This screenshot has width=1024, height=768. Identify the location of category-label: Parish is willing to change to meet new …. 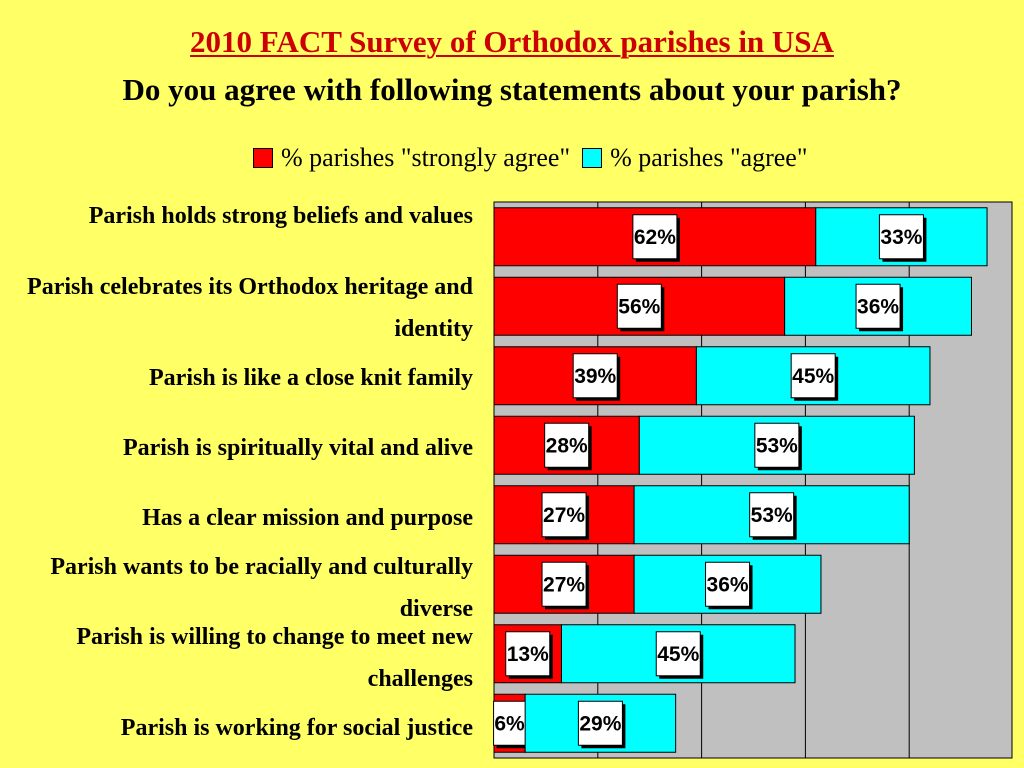
(274, 658).